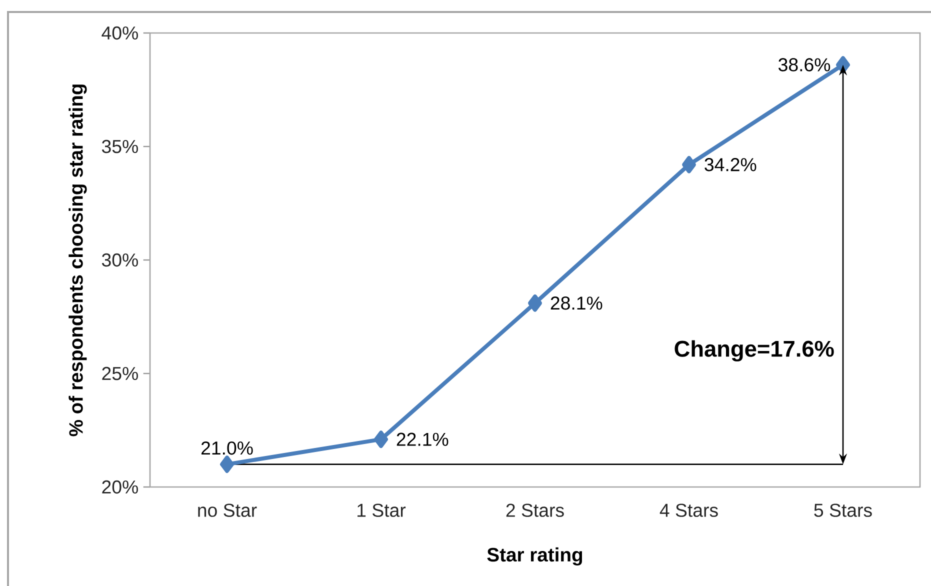 Image resolution: width=931 pixels, height=586 pixels. What do you see at coordinates (77, 260) in the screenshot?
I see `y-axis-title: % of respondents choosing star rating` at bounding box center [77, 260].